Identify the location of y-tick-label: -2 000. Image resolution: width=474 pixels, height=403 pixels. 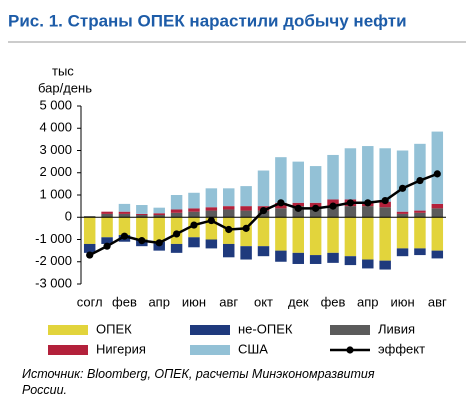
(53, 260).